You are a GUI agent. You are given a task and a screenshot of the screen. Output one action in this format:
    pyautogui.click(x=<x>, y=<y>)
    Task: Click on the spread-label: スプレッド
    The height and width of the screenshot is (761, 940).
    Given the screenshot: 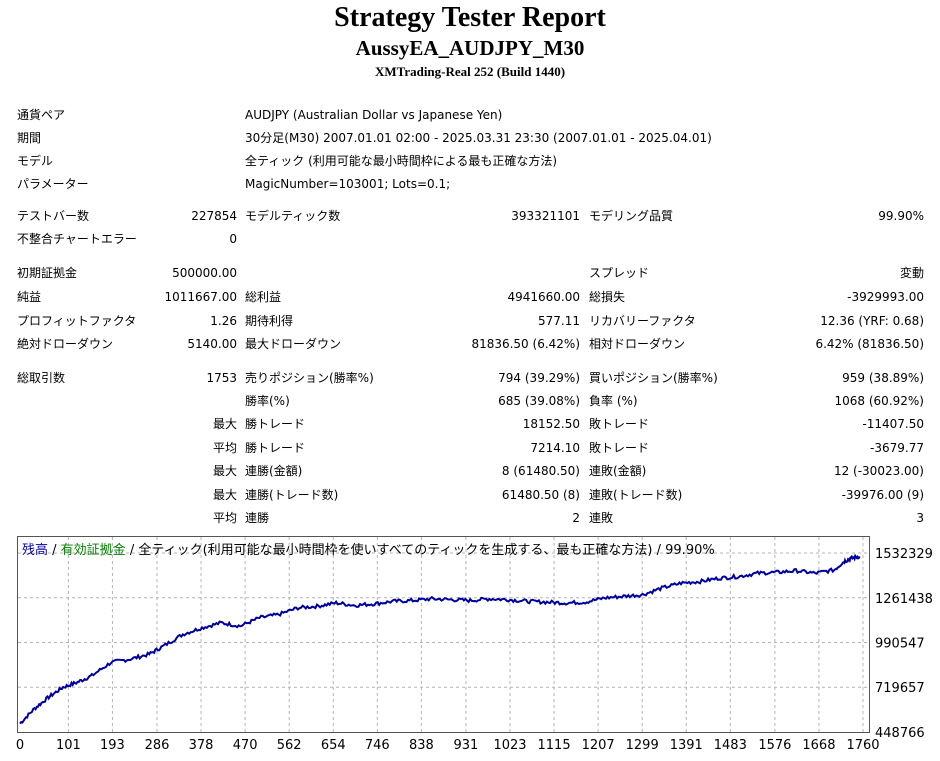 What is the action you would take?
    pyautogui.click(x=619, y=273)
    